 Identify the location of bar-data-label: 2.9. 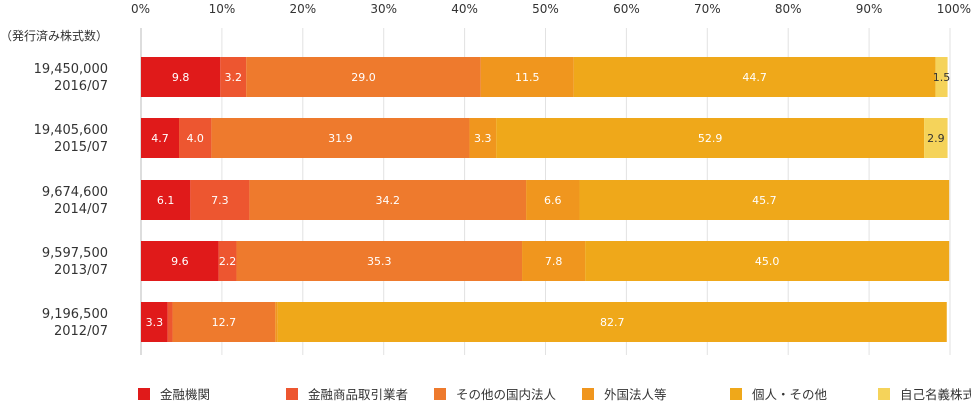
(936, 138).